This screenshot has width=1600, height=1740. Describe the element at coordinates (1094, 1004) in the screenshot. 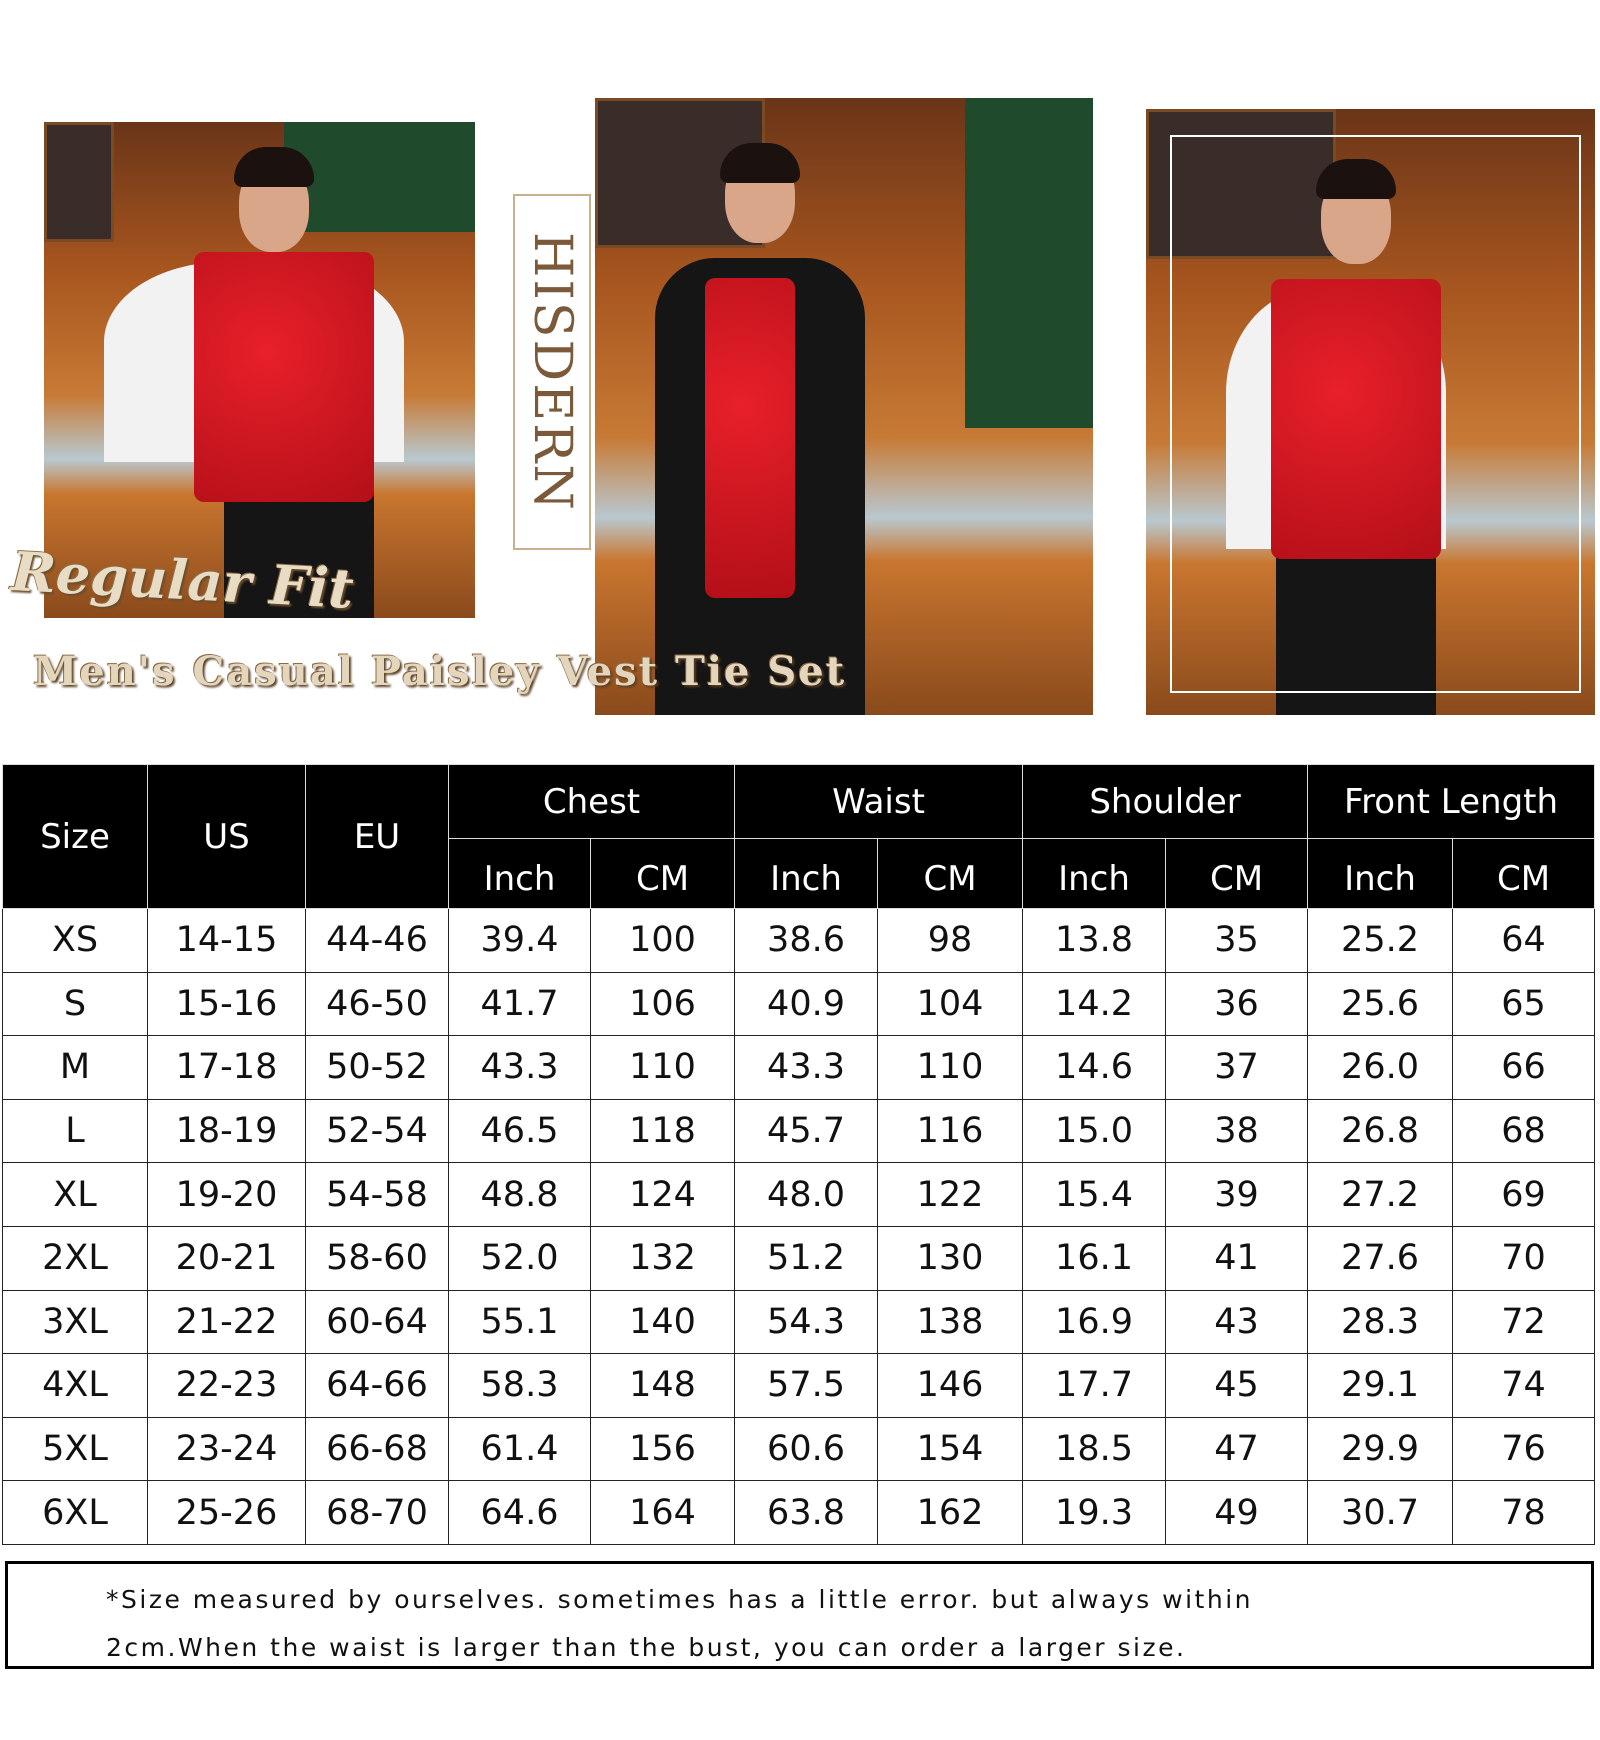

I see `table-cell: 14.2` at that location.